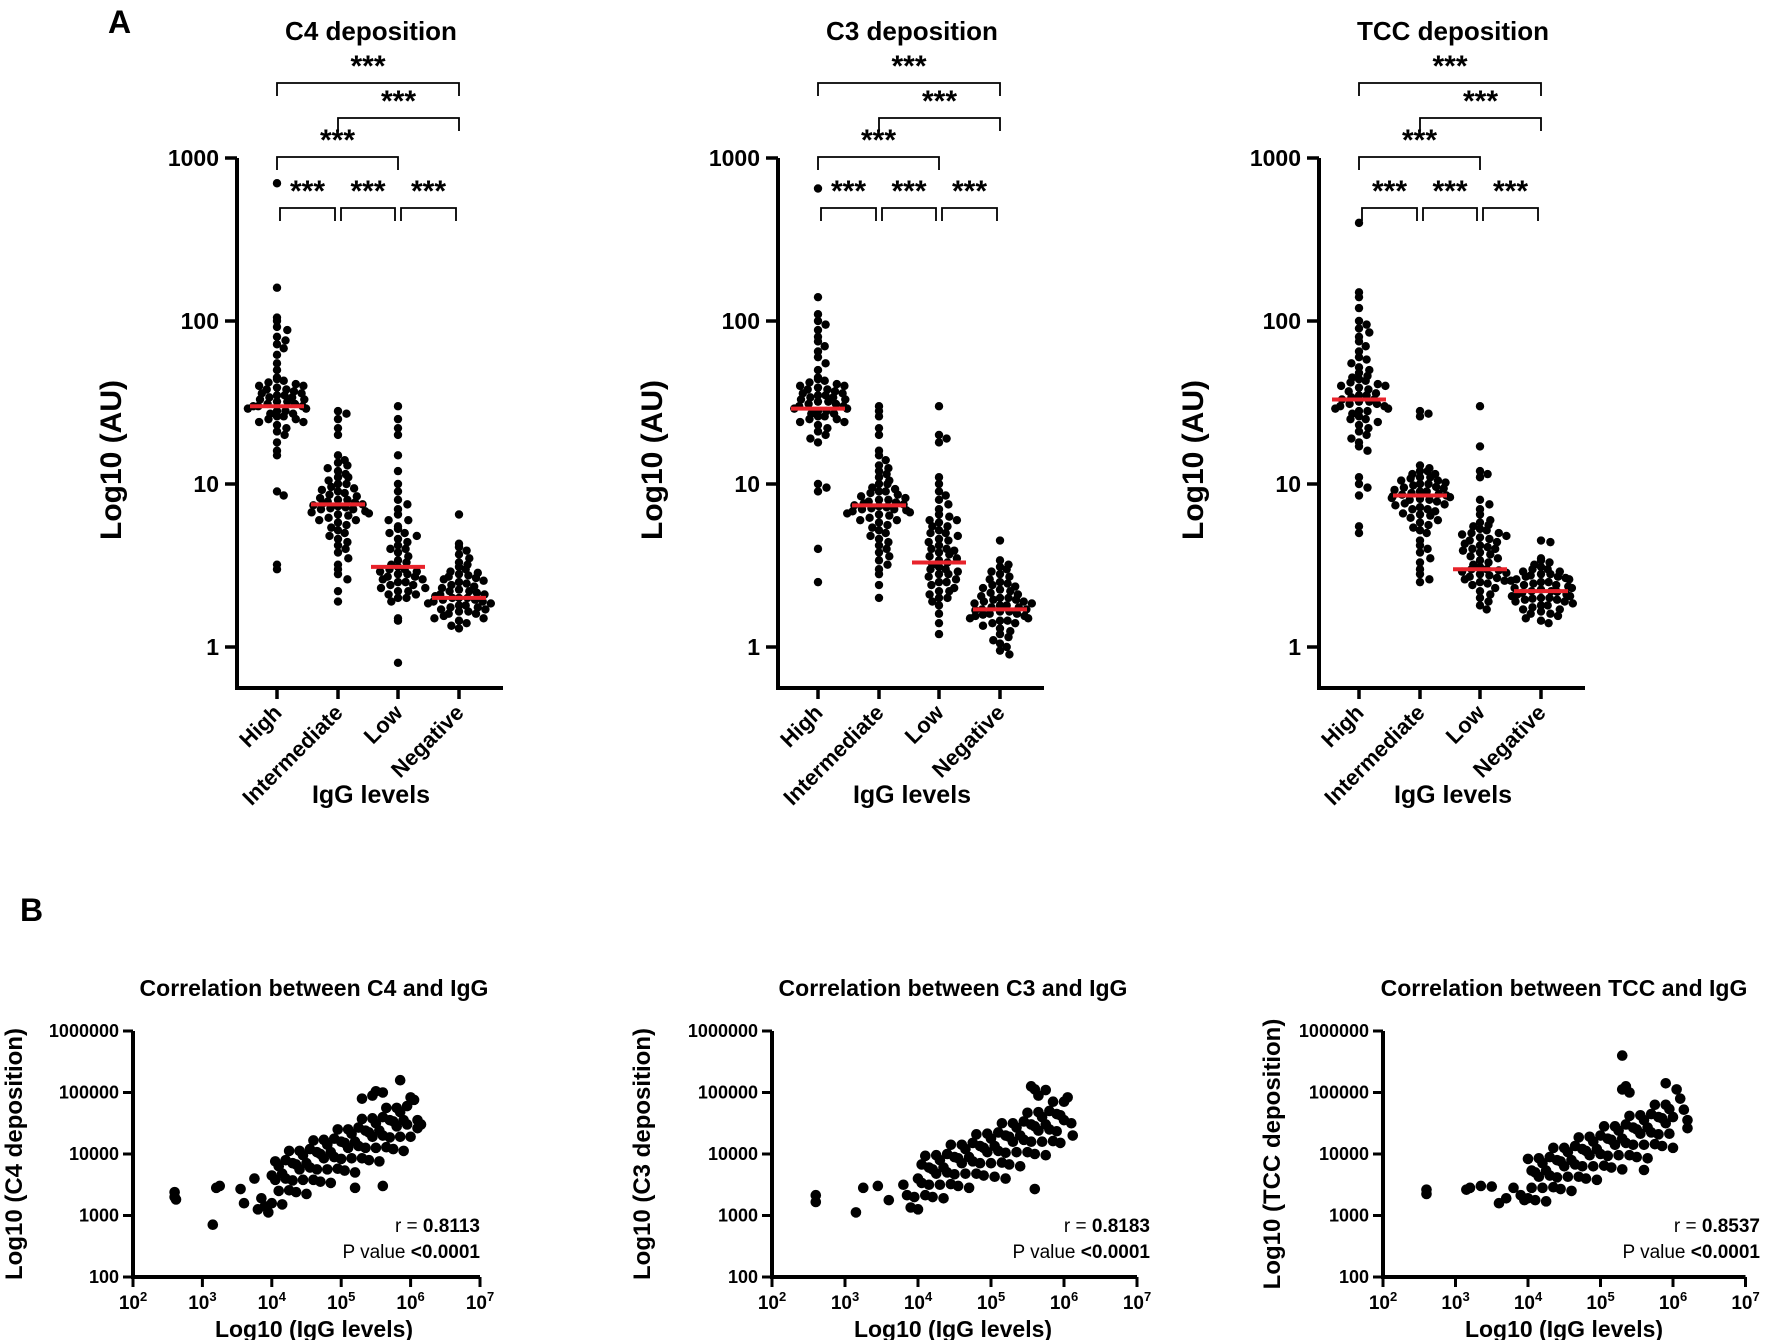 The height and width of the screenshot is (1340, 1772). I want to click on chart-title: Correlation between C4 and IgG, so click(314, 988).